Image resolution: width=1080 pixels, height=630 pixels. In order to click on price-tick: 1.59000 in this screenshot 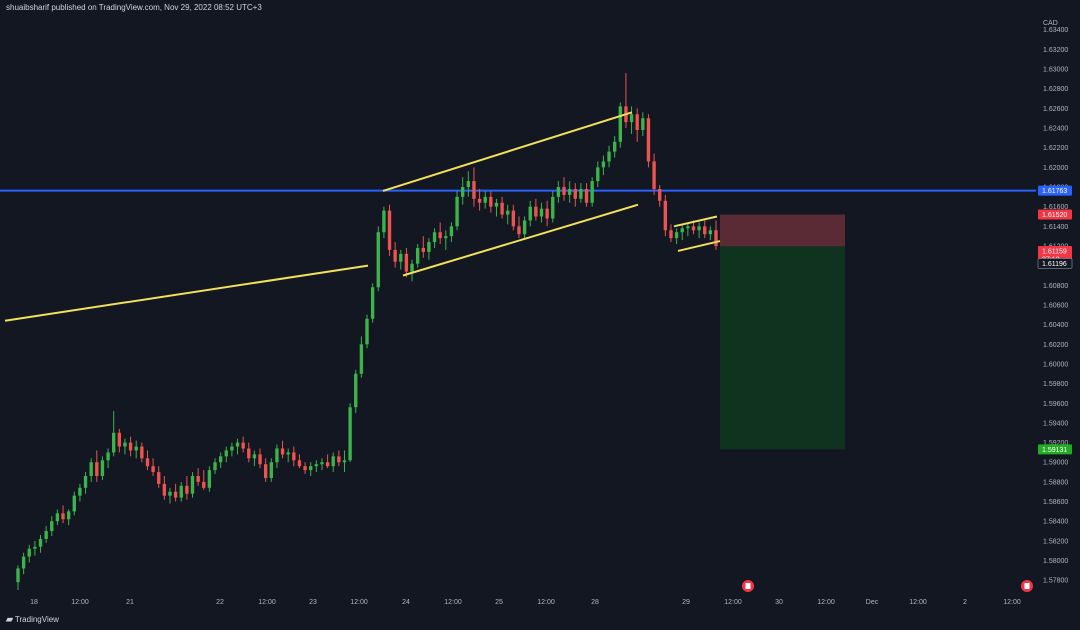, I will do `click(1055, 463)`.